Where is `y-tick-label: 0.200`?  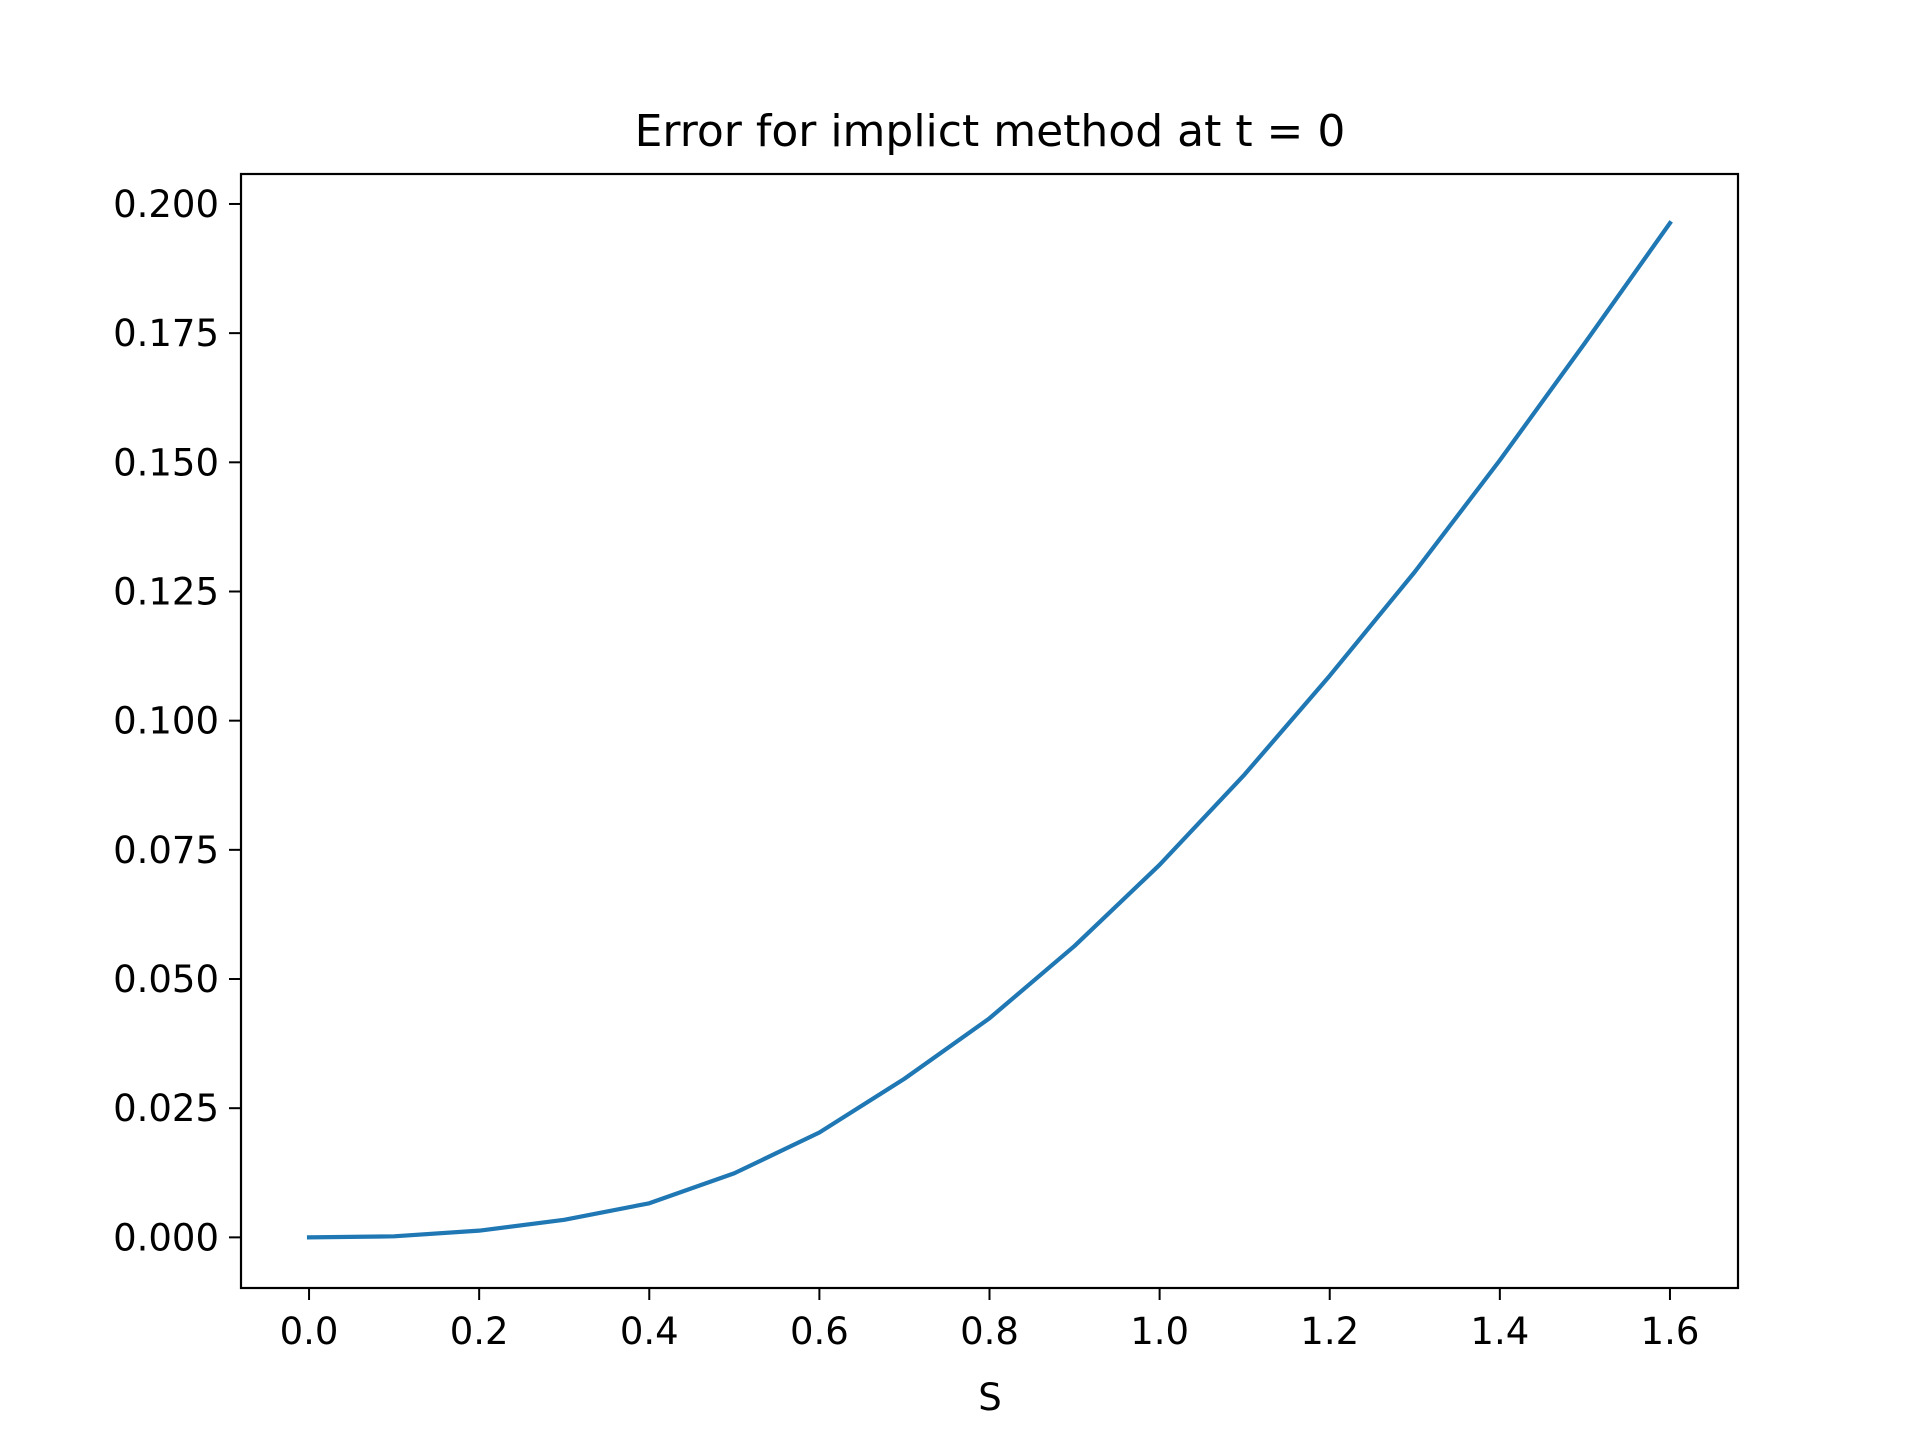
y-tick-label: 0.200 is located at coordinates (166, 204).